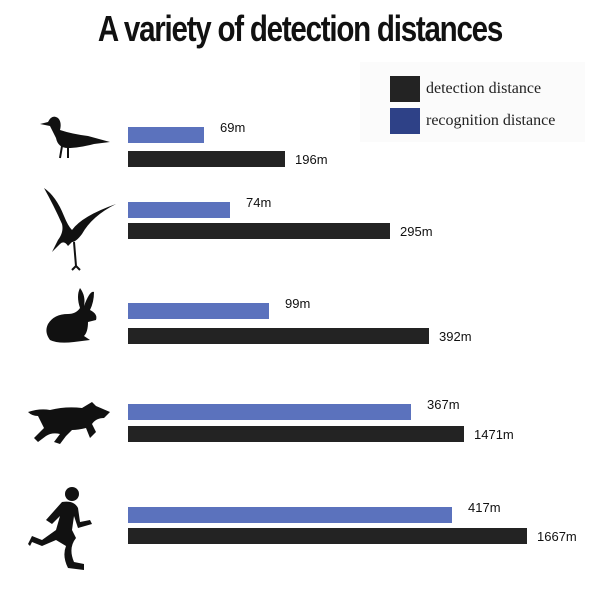  What do you see at coordinates (557, 536) in the screenshot?
I see `data-label: 1667m` at bounding box center [557, 536].